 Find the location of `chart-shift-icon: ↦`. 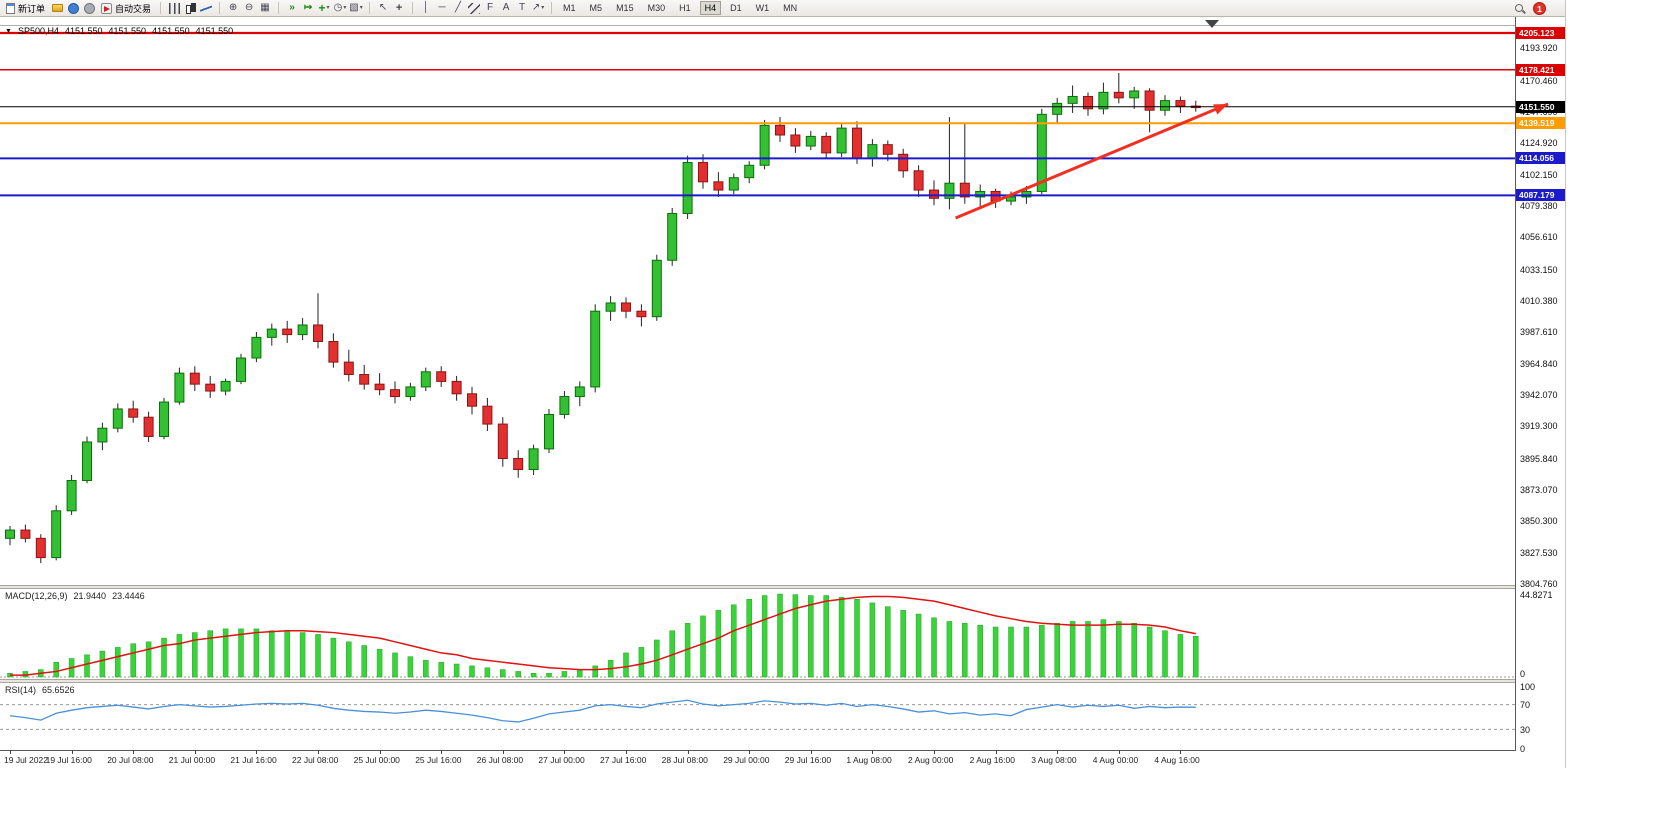

chart-shift-icon: ↦ is located at coordinates (308, 7).